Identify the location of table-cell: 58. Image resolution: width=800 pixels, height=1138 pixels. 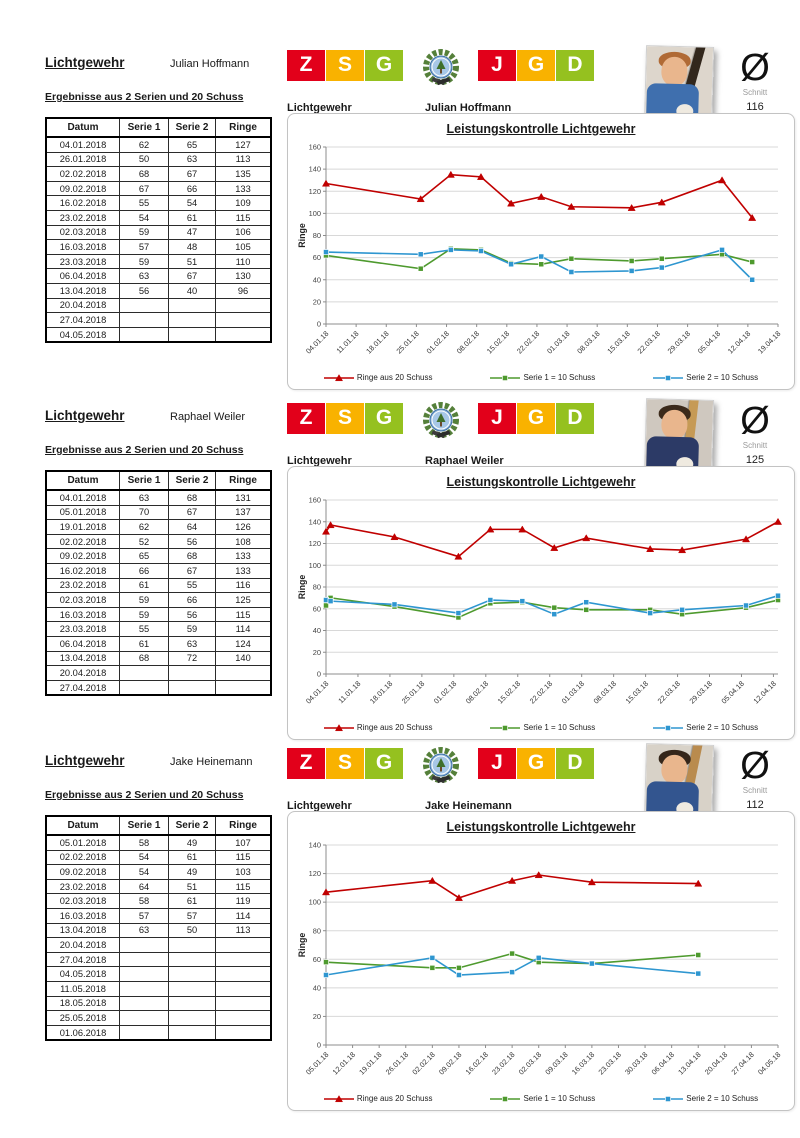
(144, 842).